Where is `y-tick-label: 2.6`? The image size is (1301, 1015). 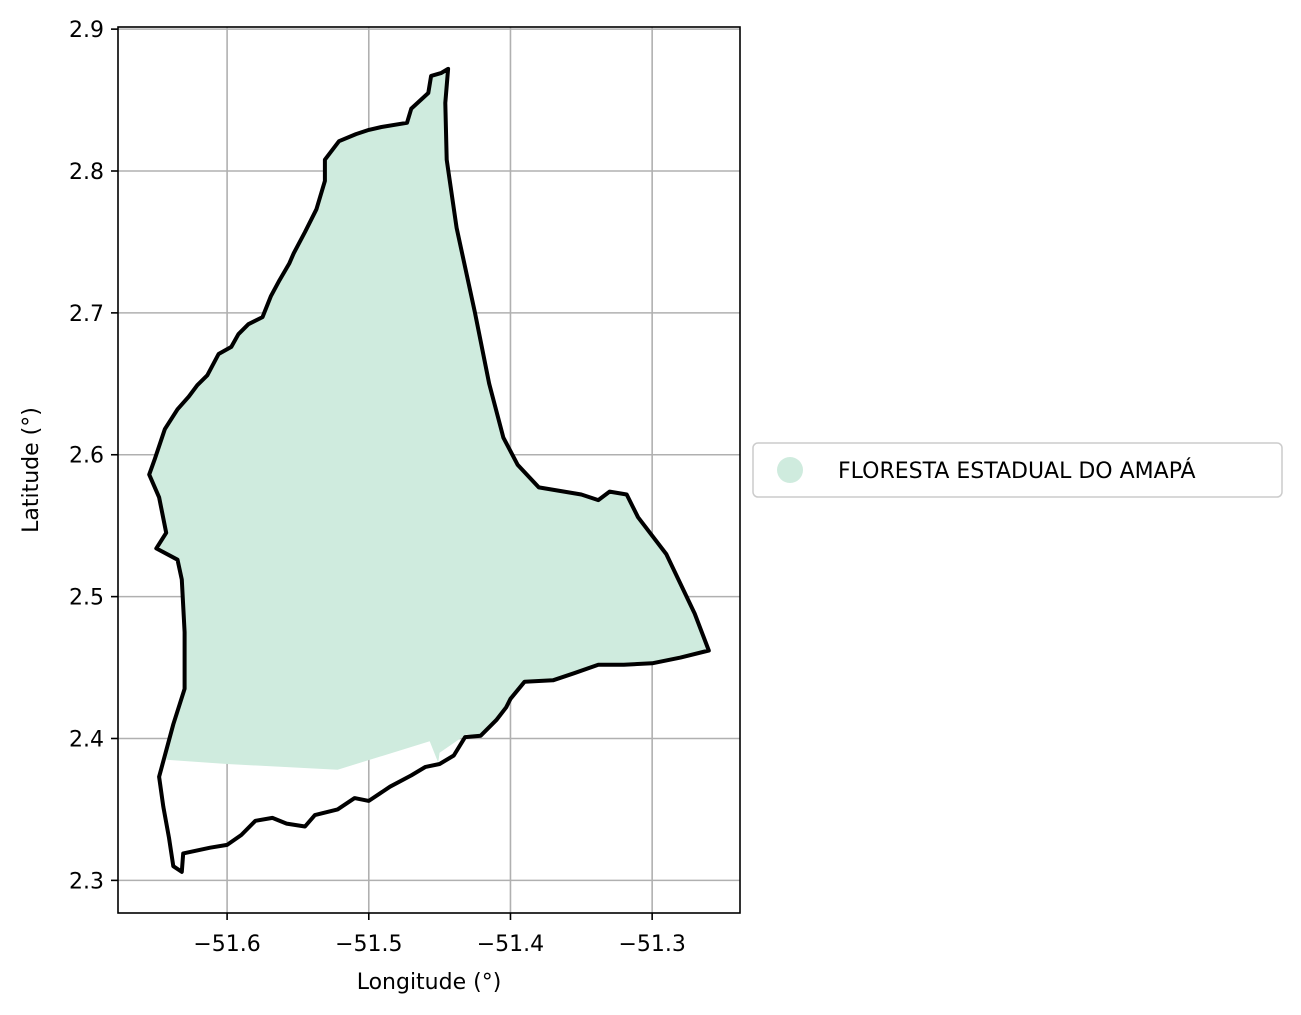 y-tick-label: 2.6 is located at coordinates (86, 456).